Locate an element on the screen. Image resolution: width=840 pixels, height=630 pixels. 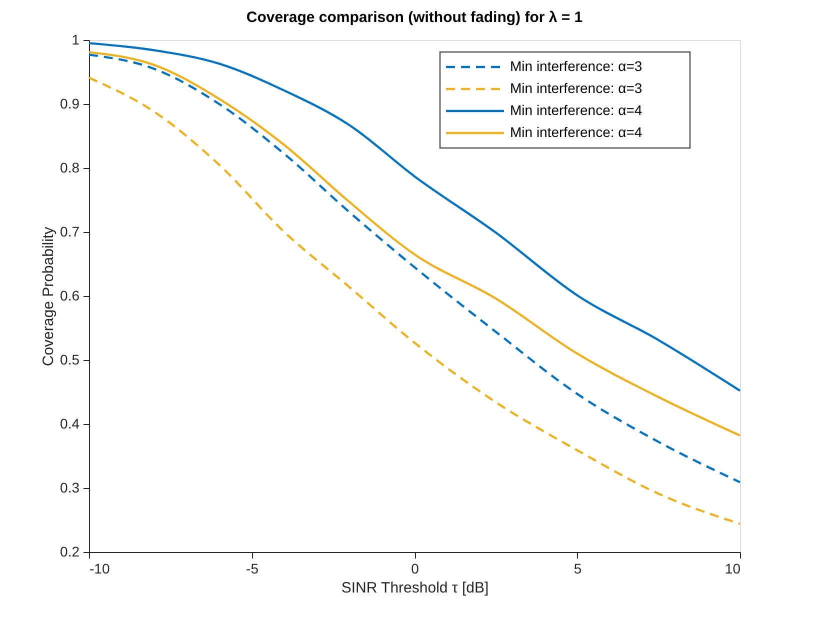
x-tick-label: -10 is located at coordinates (100, 568).